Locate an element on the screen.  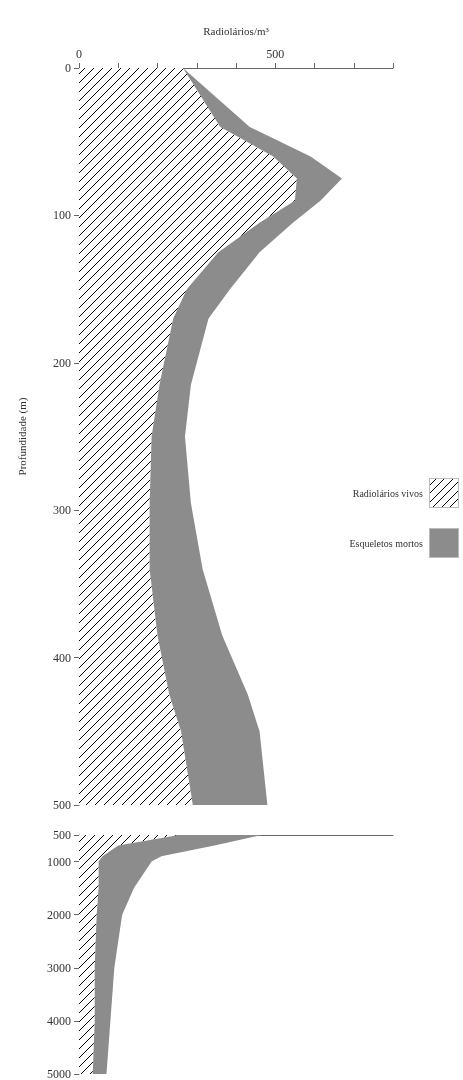
x-axis-title: Radiolários/m³ is located at coordinates (236, 30).